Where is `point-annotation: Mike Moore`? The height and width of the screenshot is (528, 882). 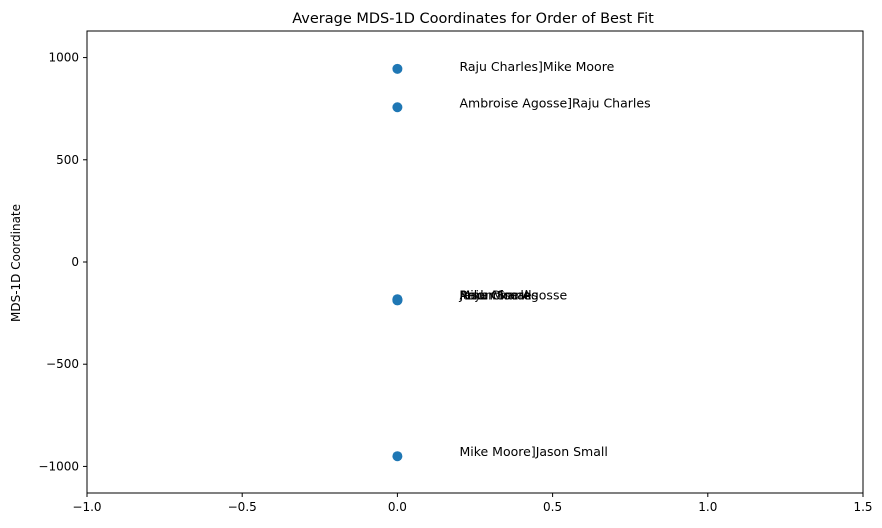 point-annotation: Mike Moore is located at coordinates (495, 295).